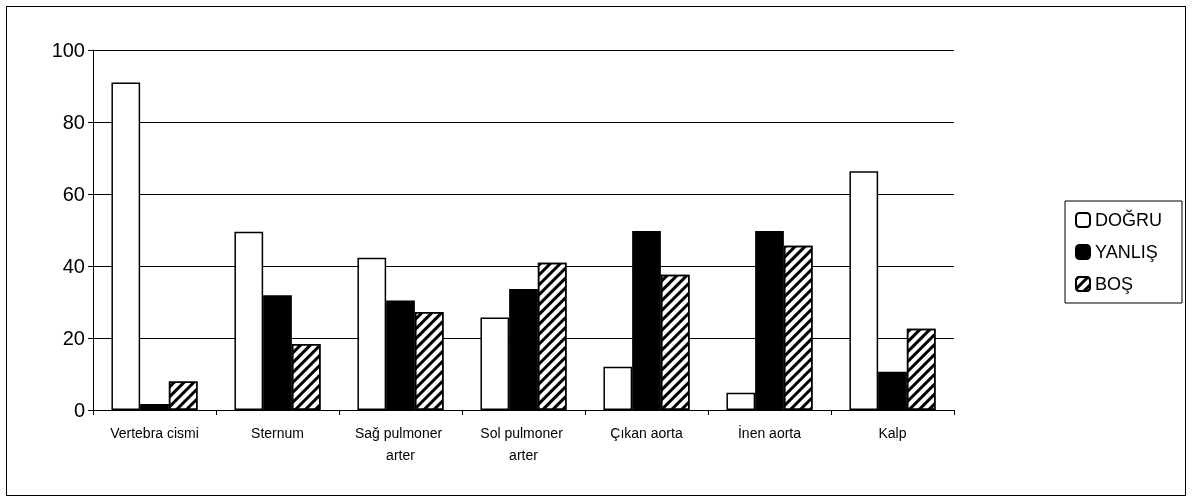 Image resolution: width=1194 pixels, height=504 pixels. Describe the element at coordinates (769, 432) in the screenshot. I see `x-tick-label: İnen aorta` at that location.